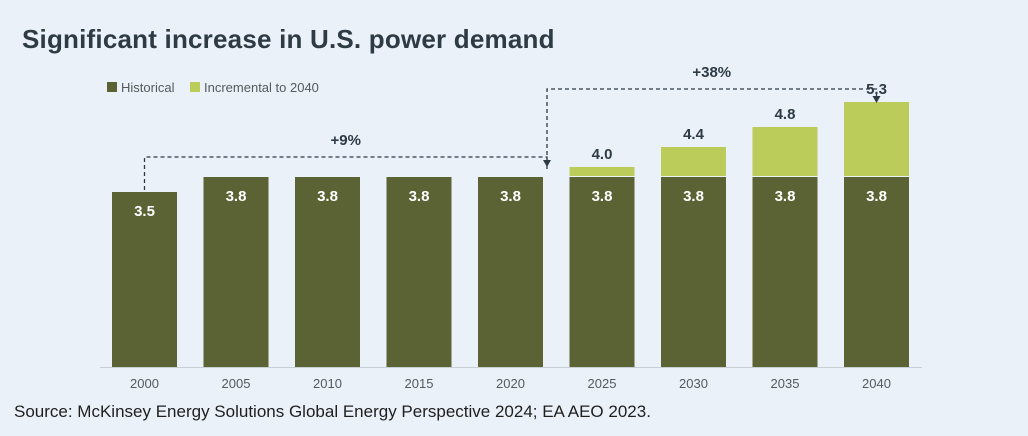 This screenshot has width=1028, height=436. Describe the element at coordinates (785, 151) in the screenshot. I see `bar-incremental-2035` at that location.